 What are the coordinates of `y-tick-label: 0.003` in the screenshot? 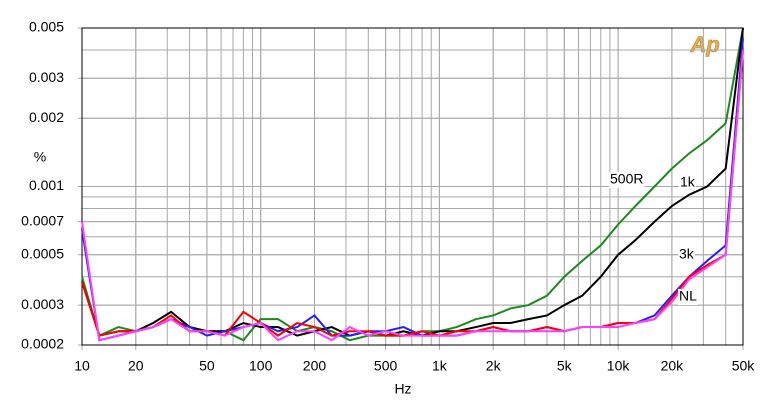 It's located at (46, 77).